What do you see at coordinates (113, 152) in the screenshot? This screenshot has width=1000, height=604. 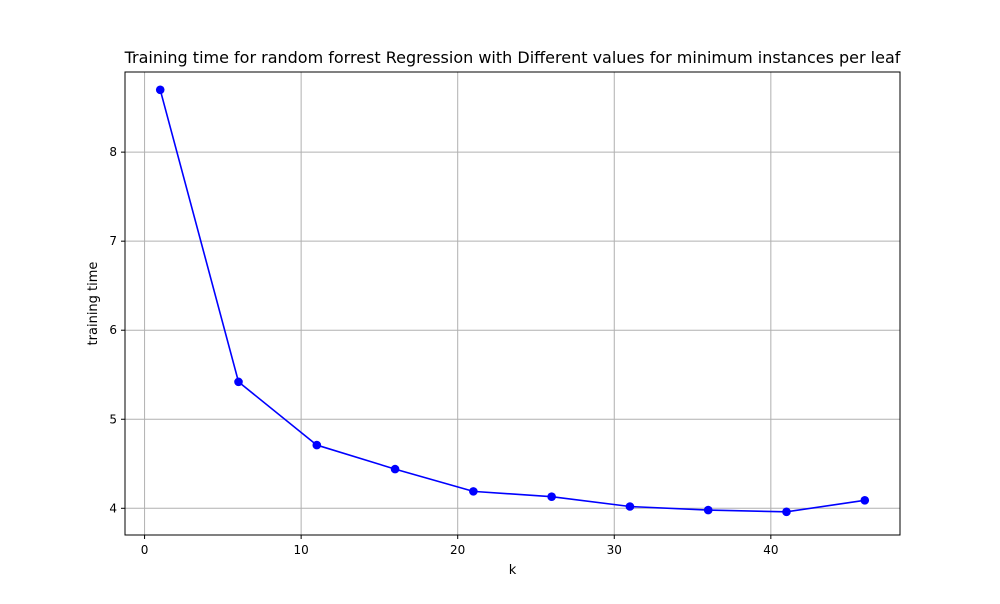 I see `y-tick-label: 8` at bounding box center [113, 152].